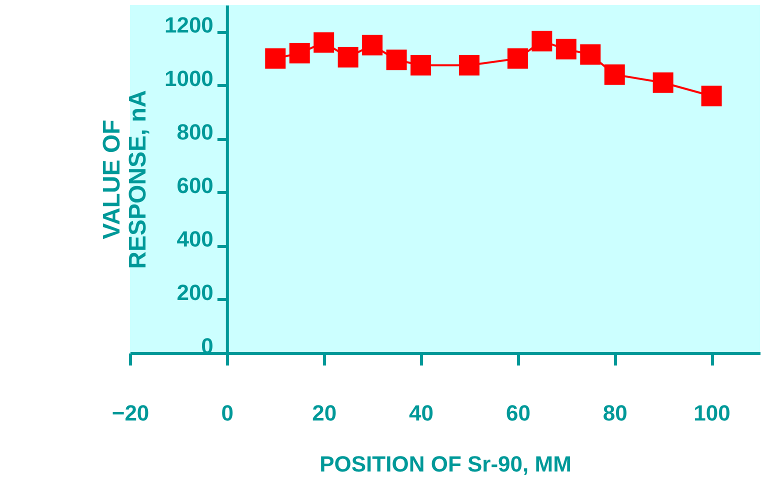 This screenshot has height=497, width=763. Describe the element at coordinates (195, 292) in the screenshot. I see `y-tick-label: 200` at that location.